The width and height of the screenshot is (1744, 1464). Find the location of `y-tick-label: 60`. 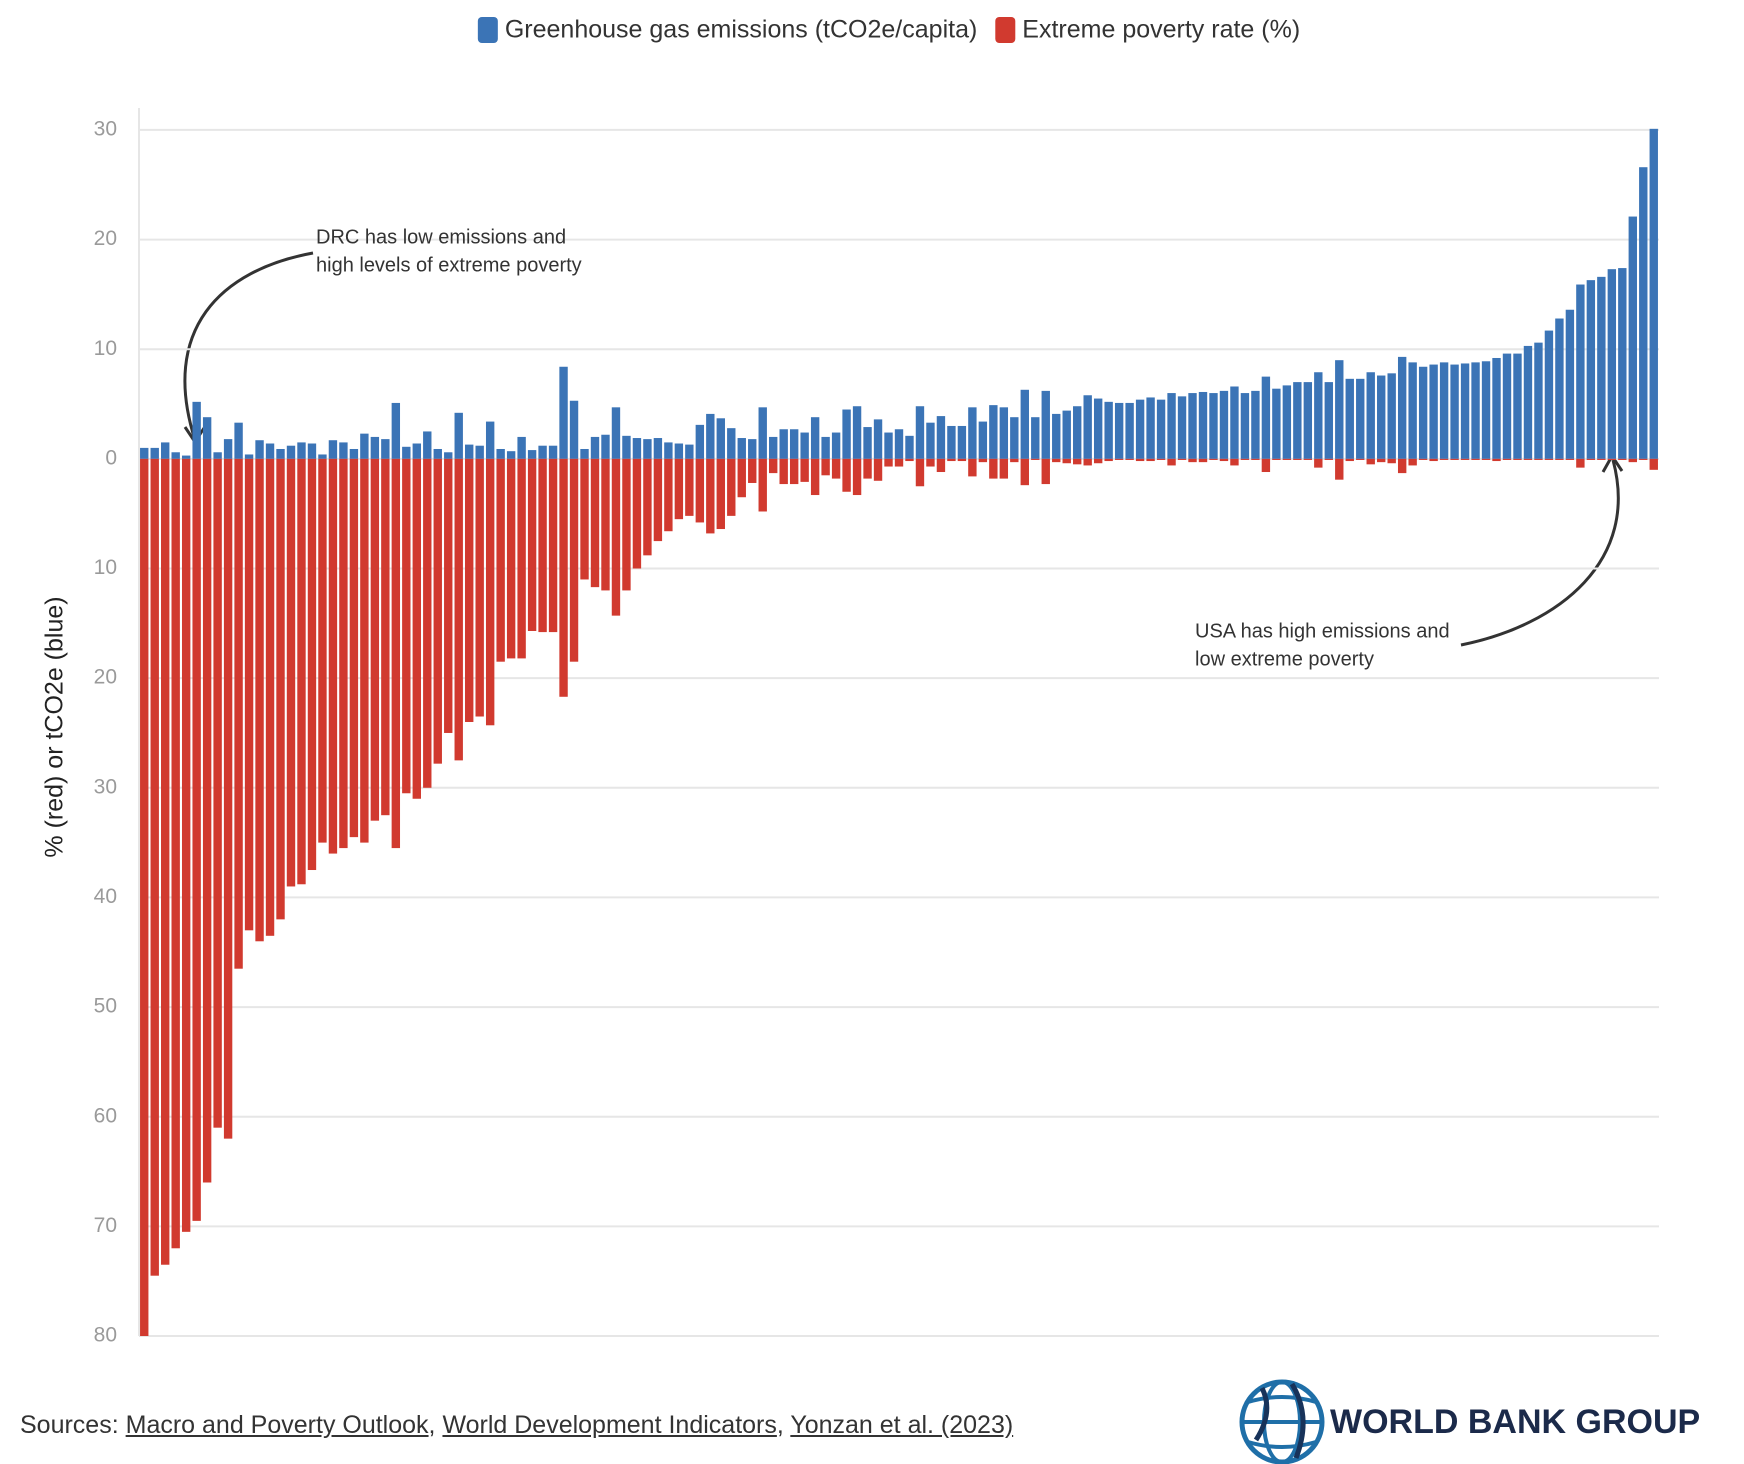

y-tick-label: 60 is located at coordinates (105, 1115).